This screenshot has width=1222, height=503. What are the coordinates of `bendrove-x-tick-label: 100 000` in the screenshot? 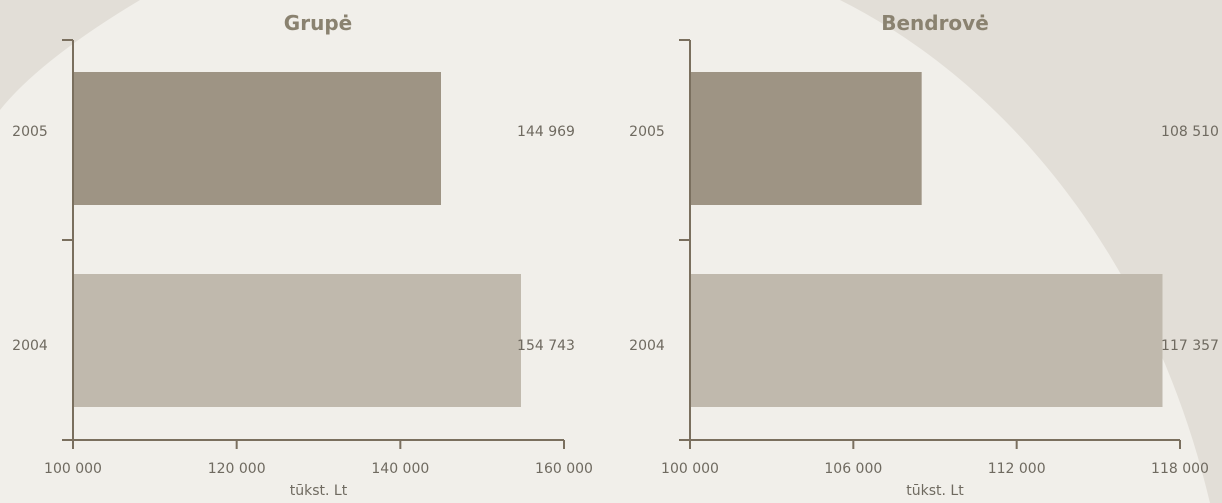 It's located at (690, 469).